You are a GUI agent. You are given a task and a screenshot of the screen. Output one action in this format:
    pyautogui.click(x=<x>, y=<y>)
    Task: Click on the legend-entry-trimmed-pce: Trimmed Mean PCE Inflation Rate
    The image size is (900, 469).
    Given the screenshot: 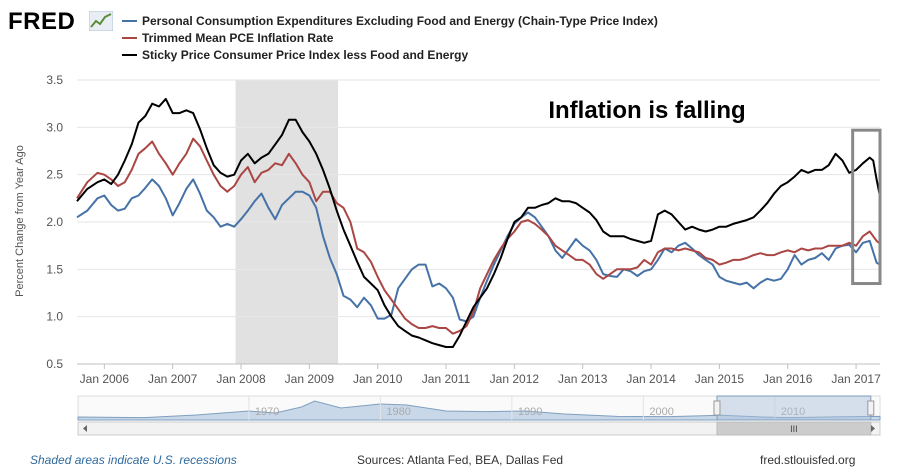 What is the action you would take?
    pyautogui.click(x=390, y=37)
    